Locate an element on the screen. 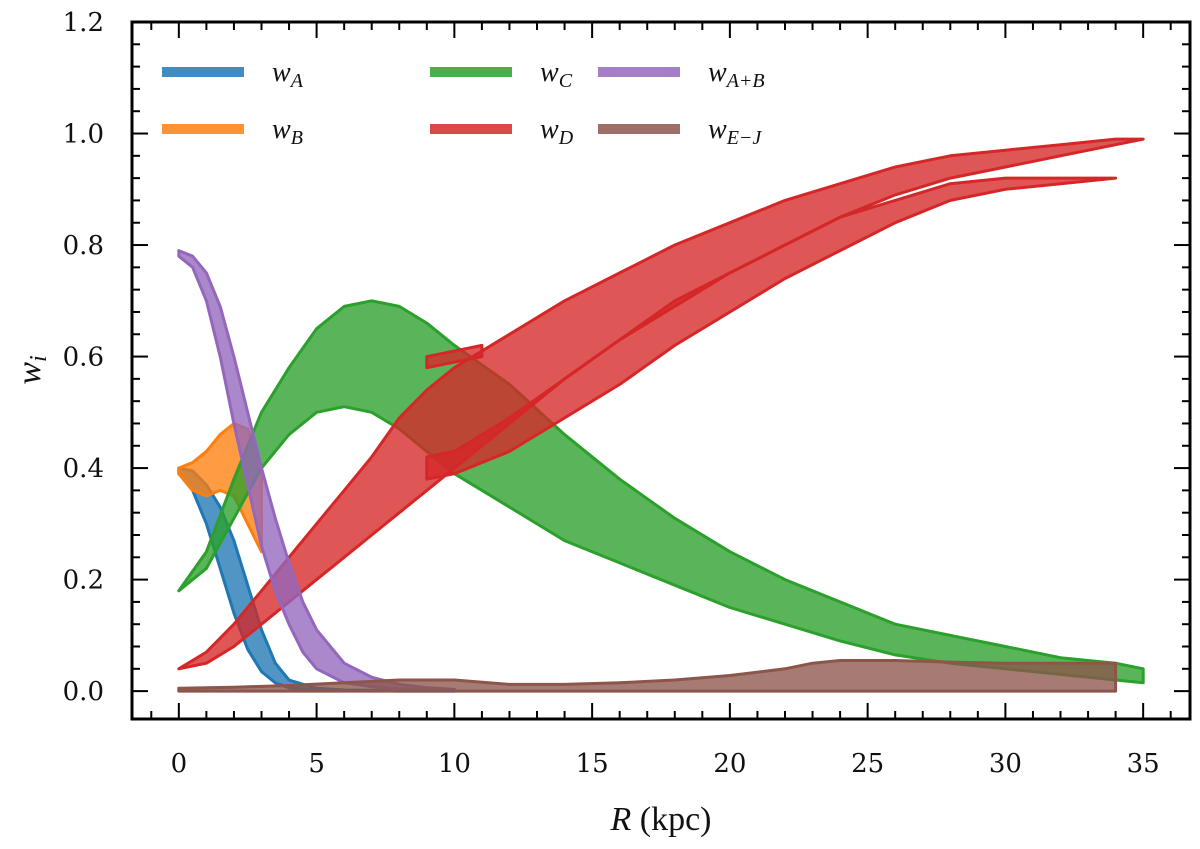  y-tick-label: 0.8 is located at coordinates (83, 246).